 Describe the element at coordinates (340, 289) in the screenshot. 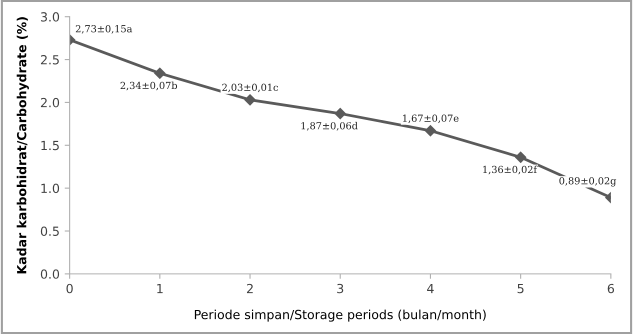

I see `x-tick-label: 3` at that location.